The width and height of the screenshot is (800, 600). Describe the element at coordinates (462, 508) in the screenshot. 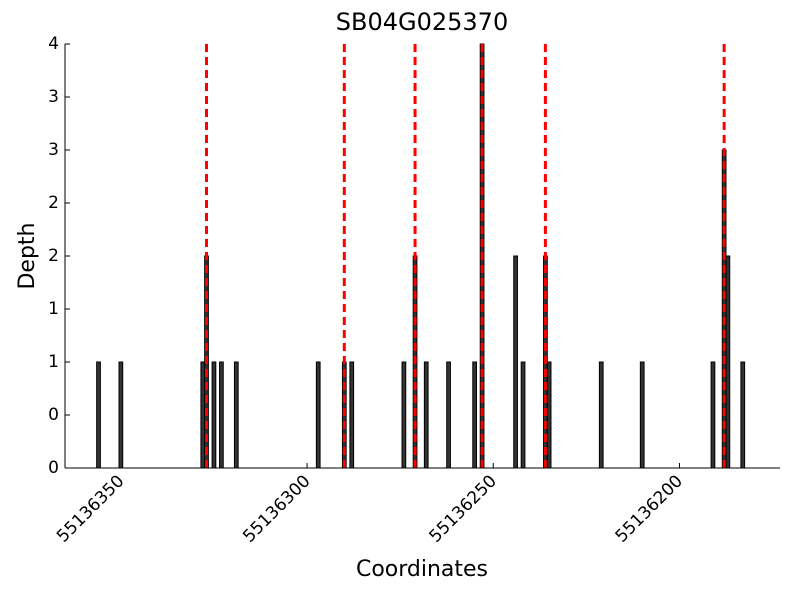

I see `x-tick-label: 55136250` at that location.